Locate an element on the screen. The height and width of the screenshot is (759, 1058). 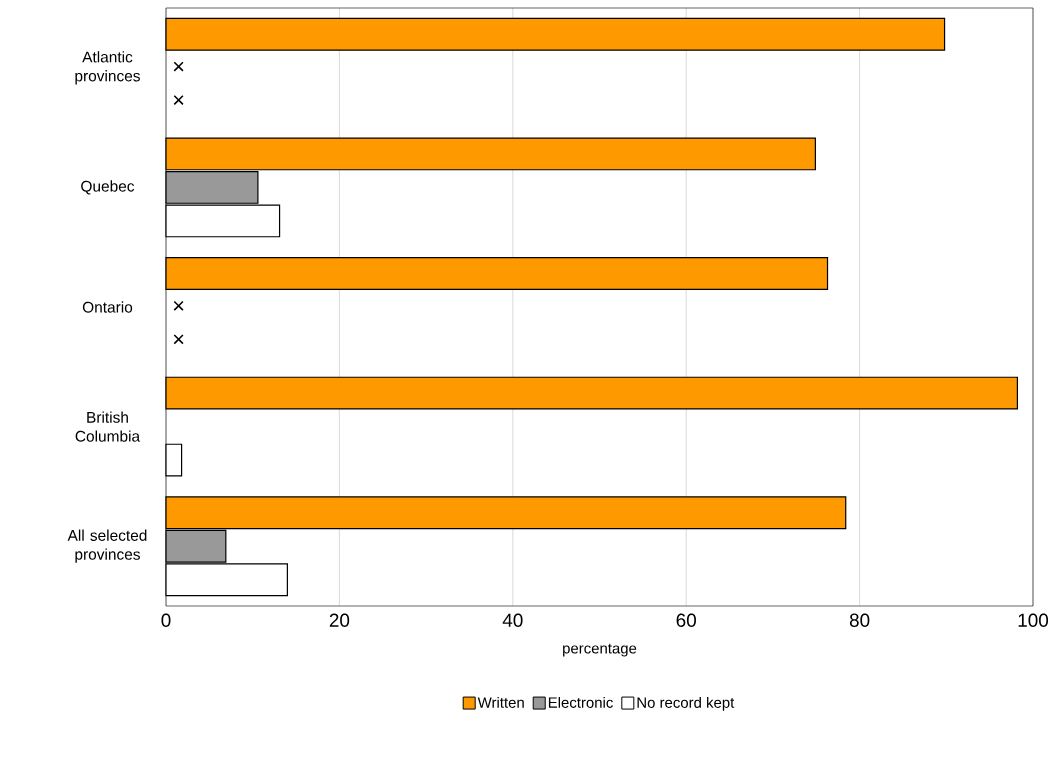
x-tick-label: 40 is located at coordinates (512, 620).